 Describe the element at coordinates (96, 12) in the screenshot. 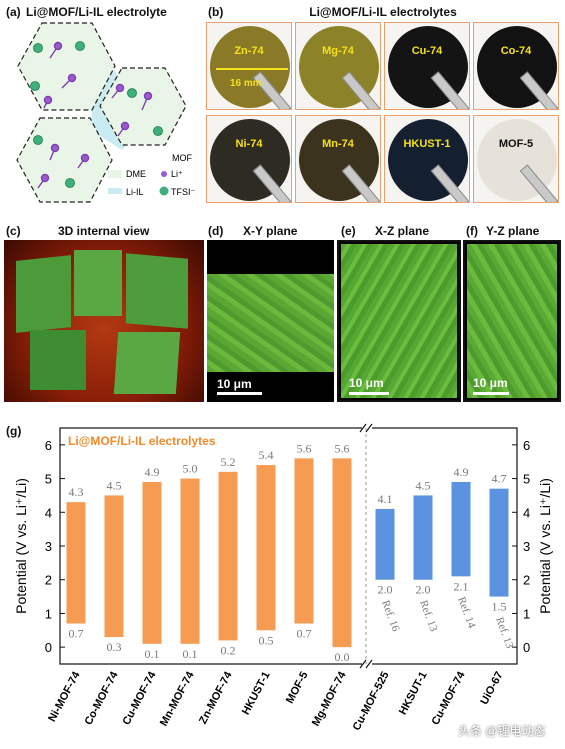

I see `panel-a-title: Li@MOF/Li-IL electrolyte` at that location.